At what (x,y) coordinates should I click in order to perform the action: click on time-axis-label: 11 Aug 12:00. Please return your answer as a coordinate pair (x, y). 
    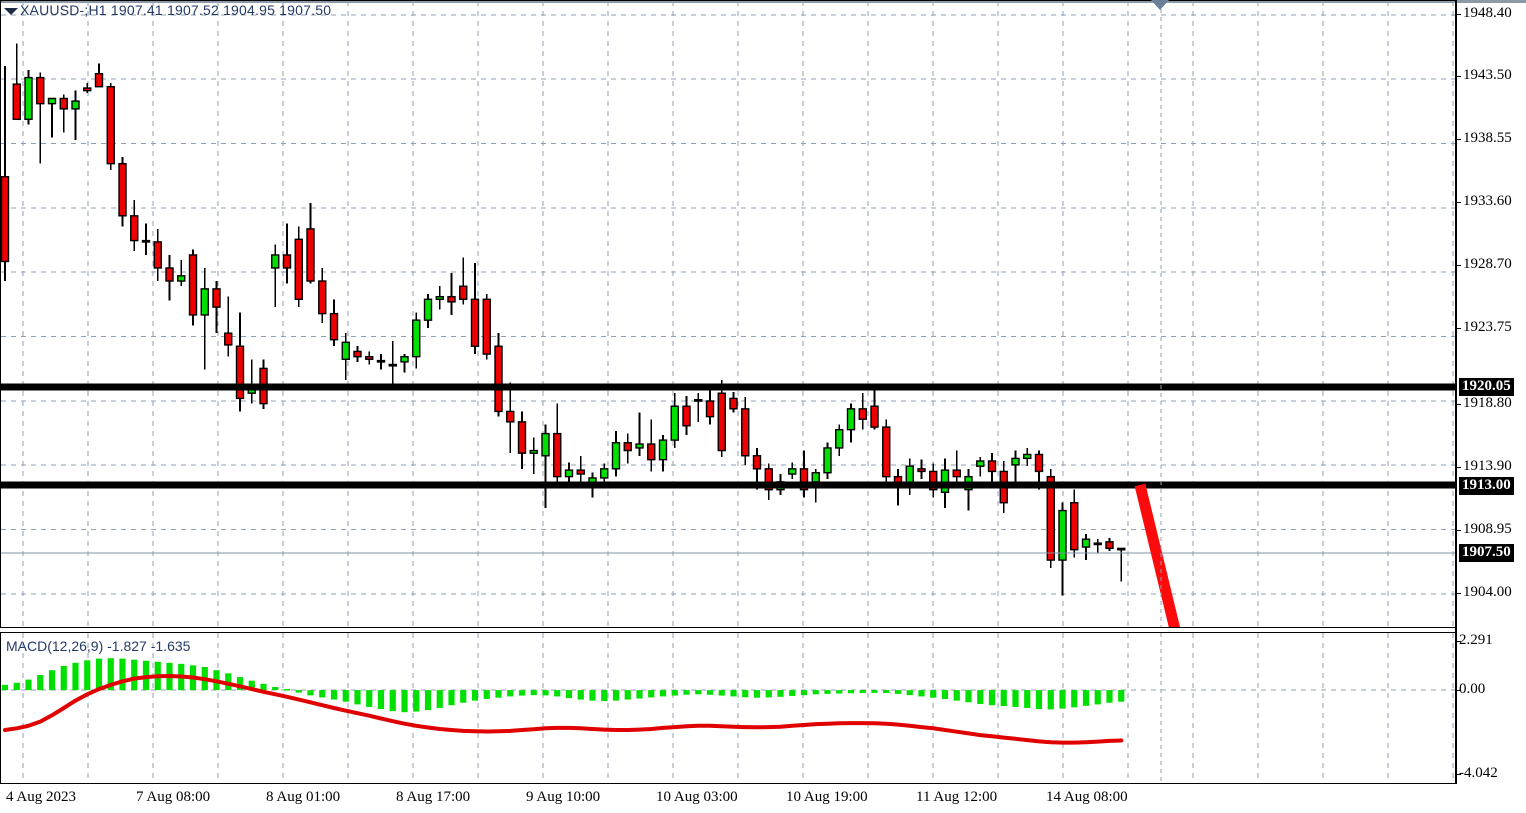
    Looking at the image, I should click on (957, 797).